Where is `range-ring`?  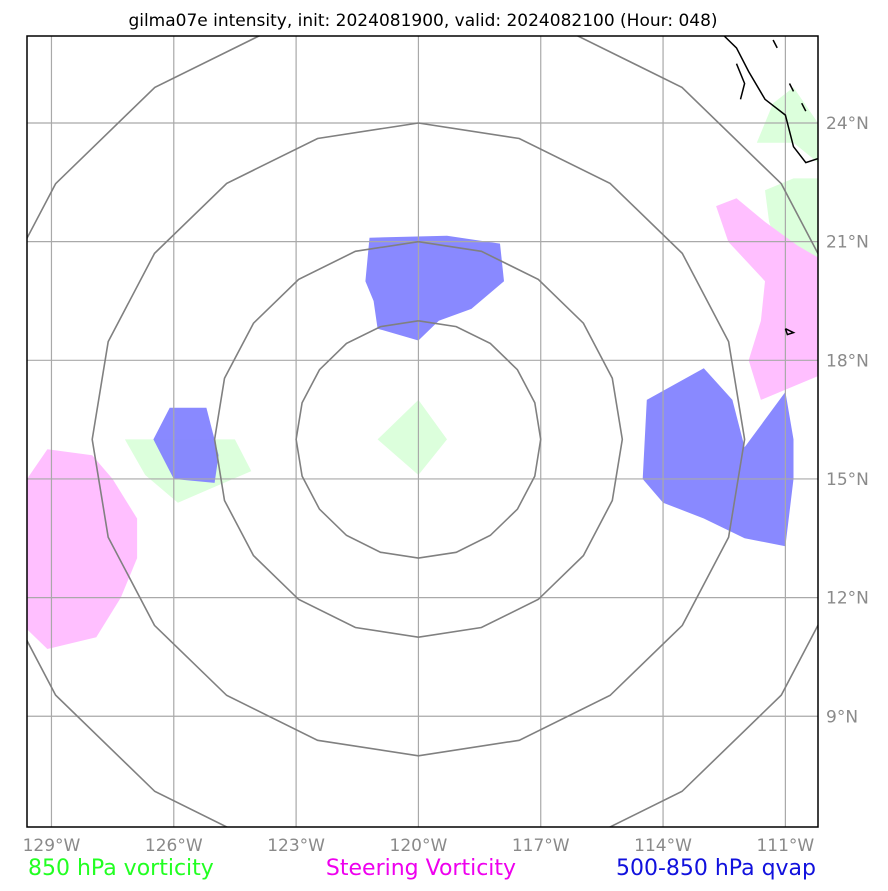 range-ring is located at coordinates (418, 439).